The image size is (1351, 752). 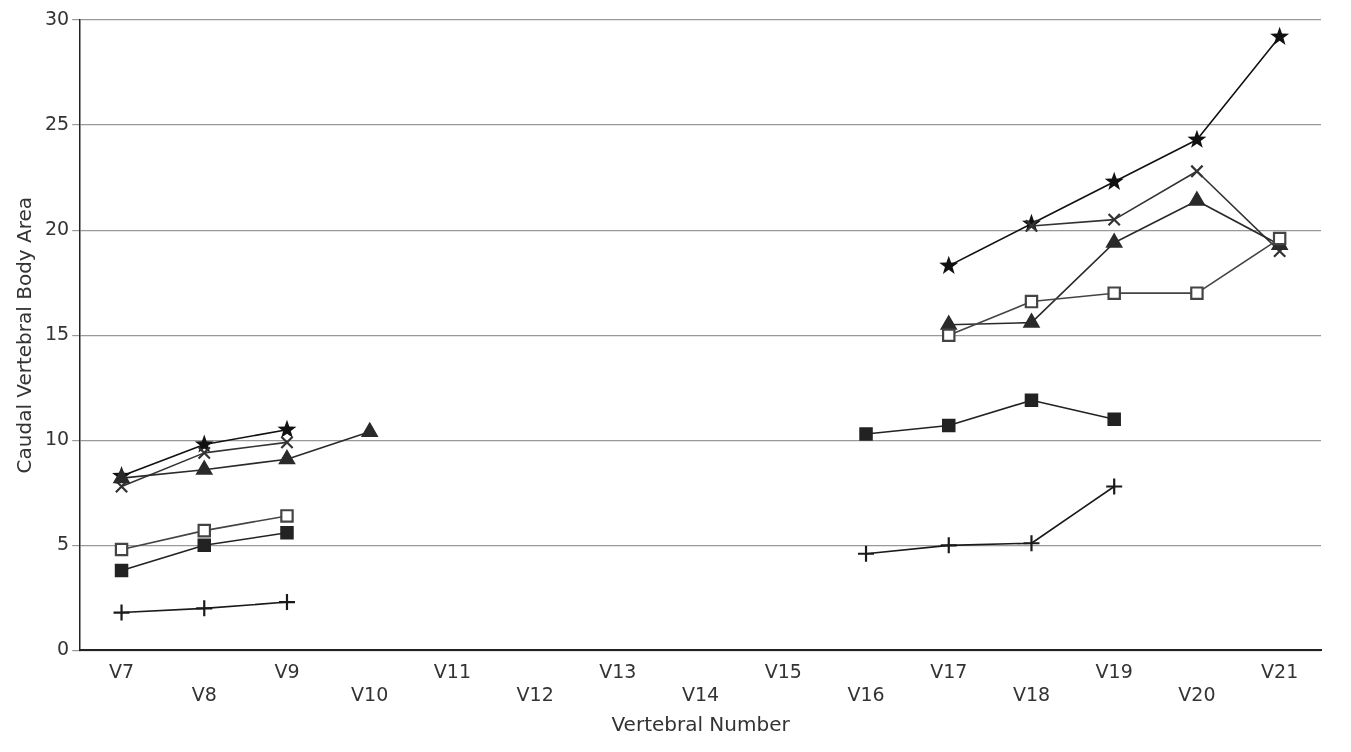 I want to click on x-tick-label: V11, so click(x=452, y=670).